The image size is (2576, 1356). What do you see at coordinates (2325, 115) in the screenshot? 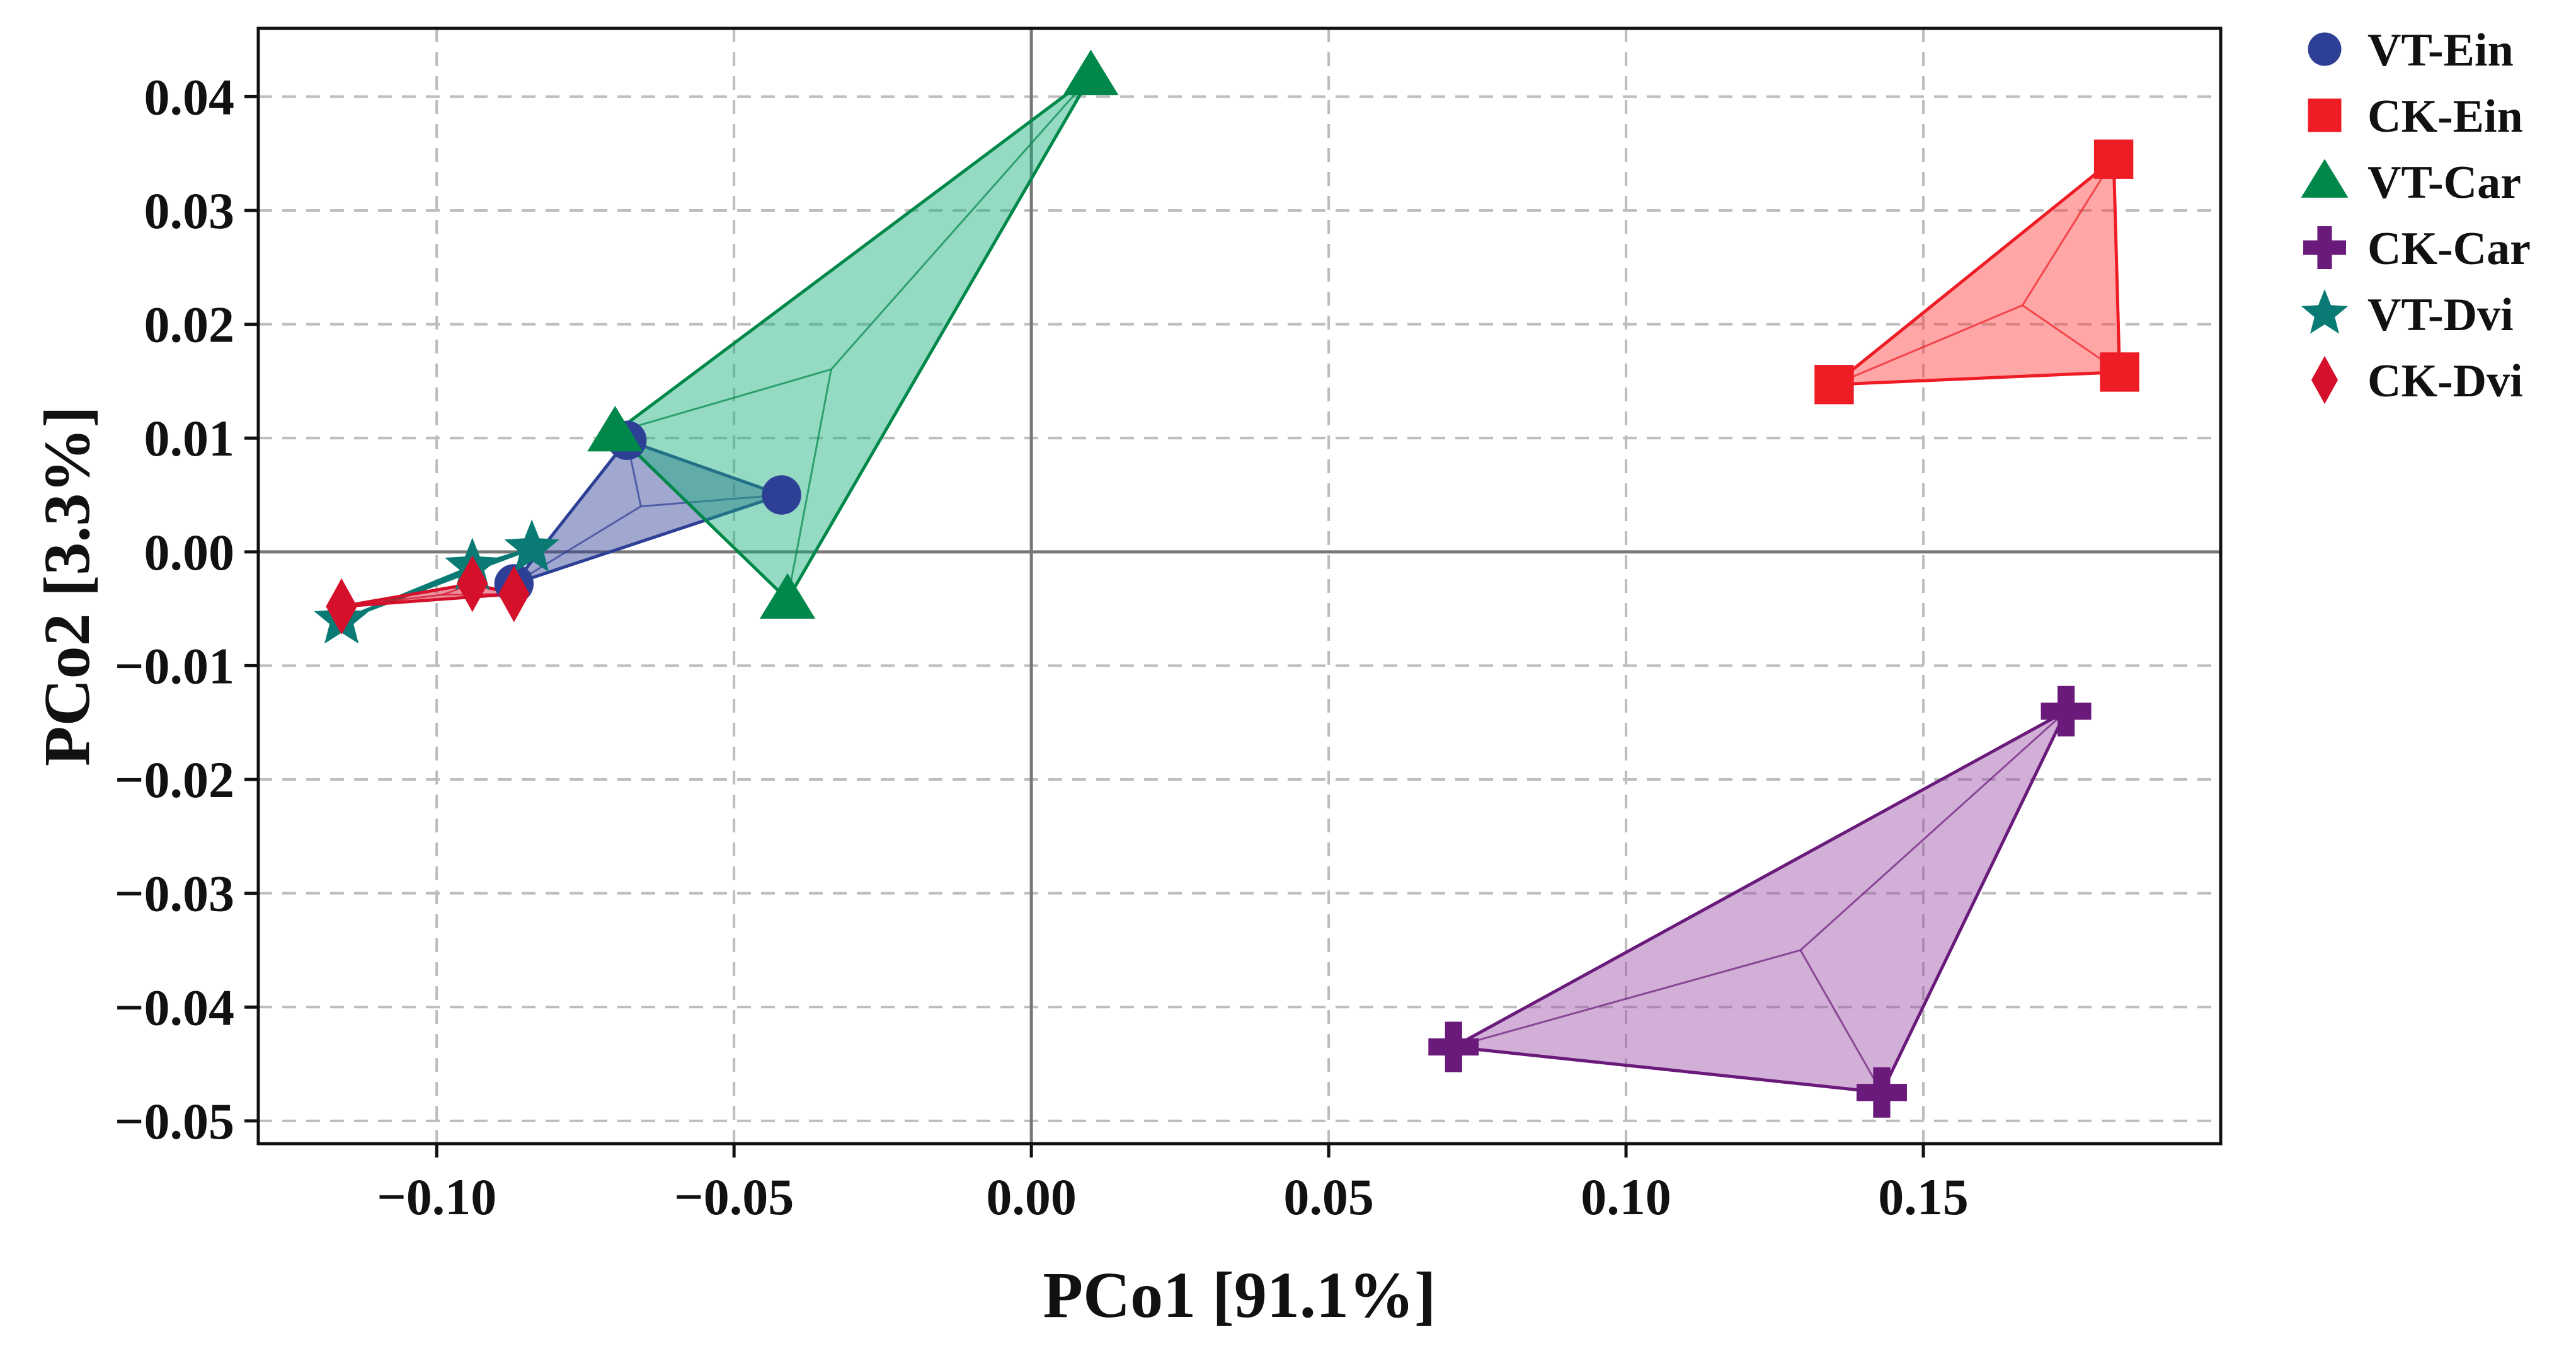
I see `legend-marker-ck-ein` at bounding box center [2325, 115].